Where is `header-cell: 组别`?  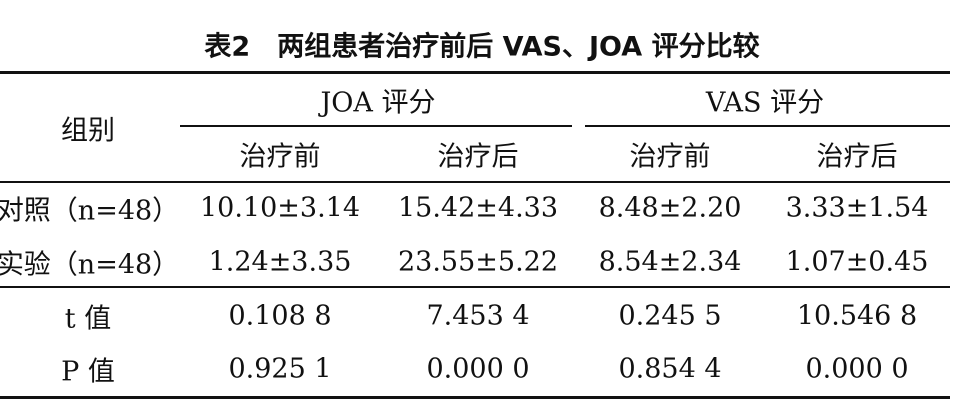 header-cell: 组别 is located at coordinates (88, 131).